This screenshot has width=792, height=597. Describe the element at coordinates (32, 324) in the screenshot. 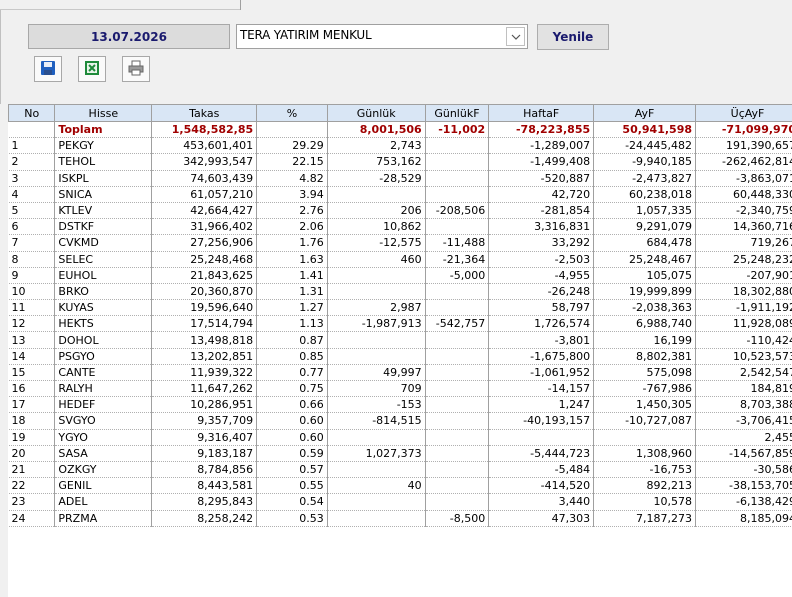

I see `cell-no: 12` at that location.